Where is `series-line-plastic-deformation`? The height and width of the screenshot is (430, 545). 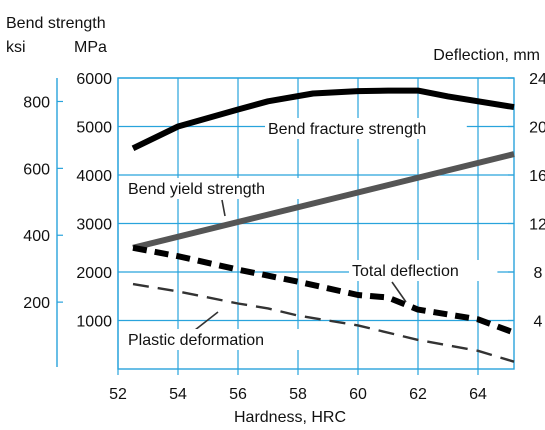 series-line-plastic-deformation is located at coordinates (323, 322).